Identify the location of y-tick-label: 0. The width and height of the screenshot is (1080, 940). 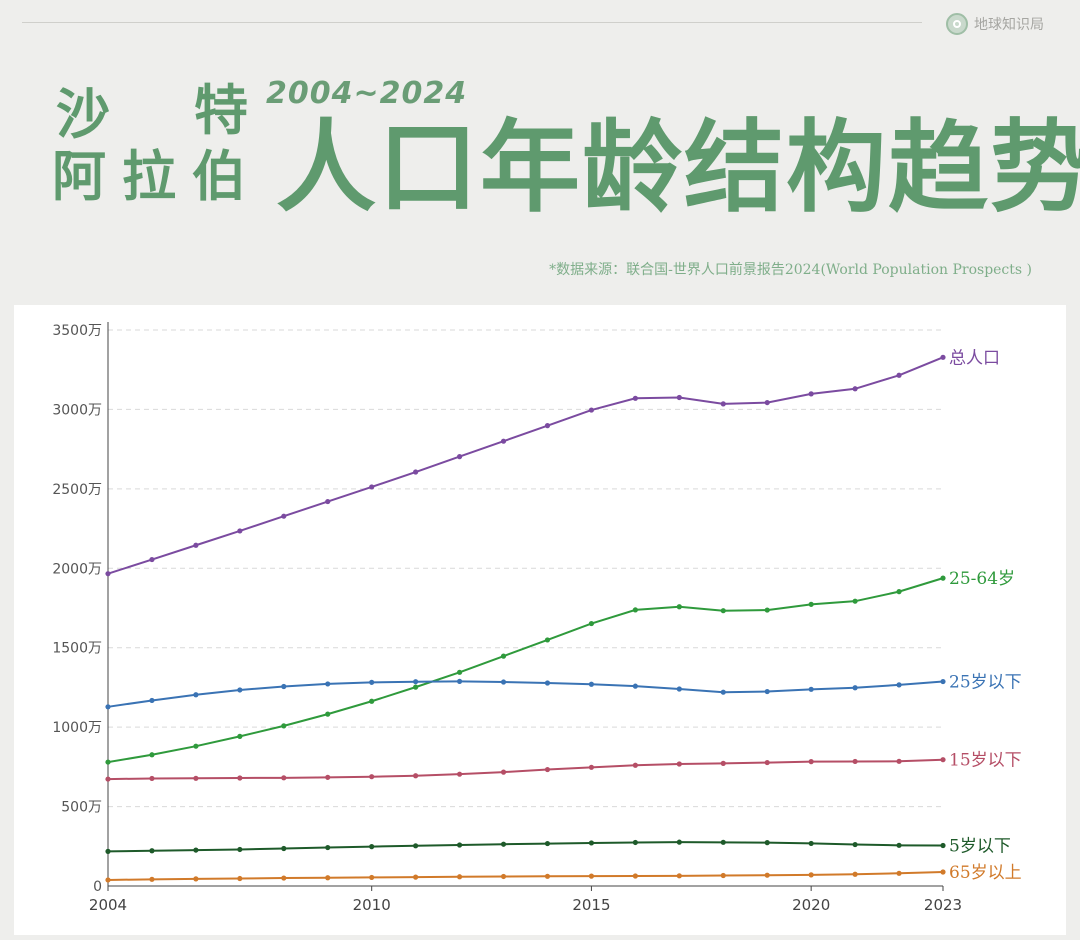
(97, 887).